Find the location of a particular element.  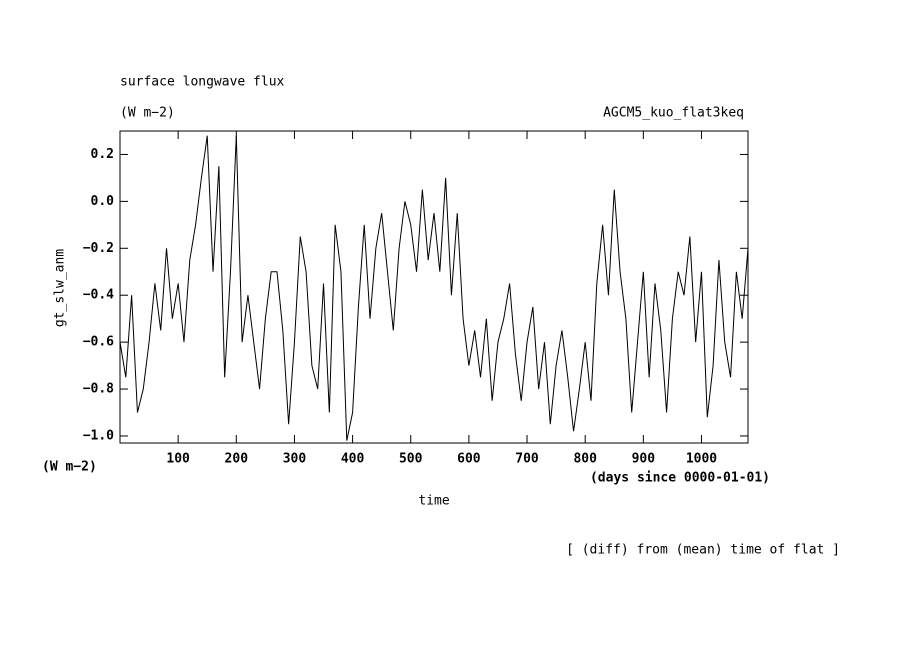

chart-subtitle: (W m−2) is located at coordinates (147, 113).